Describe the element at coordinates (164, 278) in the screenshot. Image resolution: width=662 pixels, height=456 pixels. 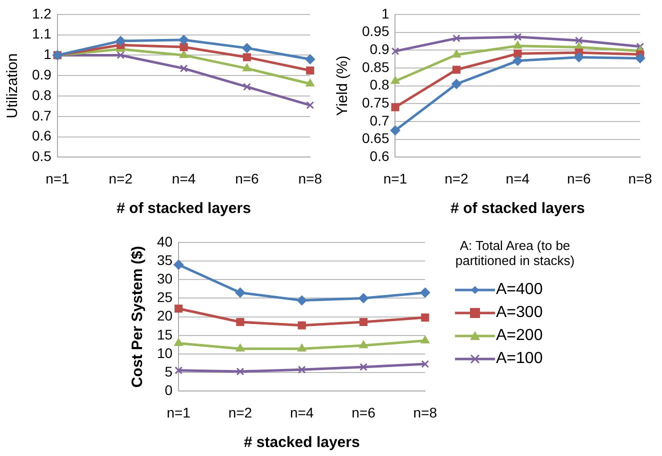
I see `y-tick-label: 30` at that location.